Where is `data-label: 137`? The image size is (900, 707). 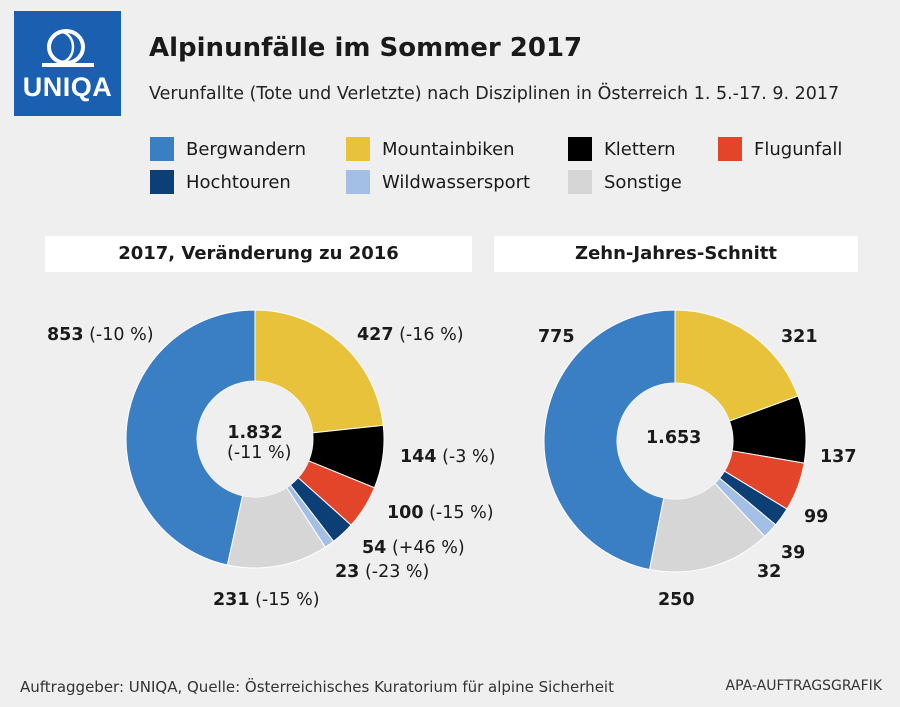 data-label: 137 is located at coordinates (838, 457).